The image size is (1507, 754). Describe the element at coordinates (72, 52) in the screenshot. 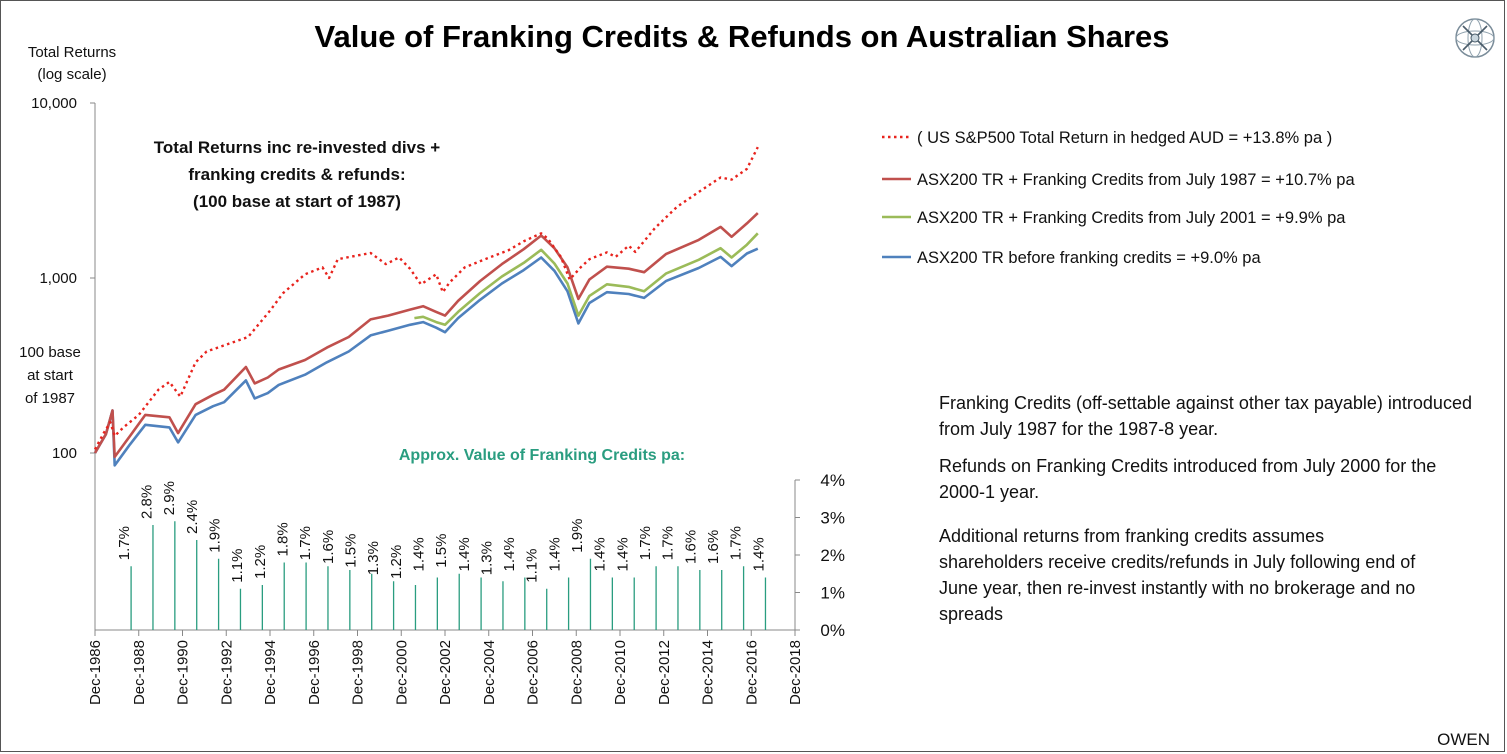

I see `y-axis-title: Total Returns` at that location.